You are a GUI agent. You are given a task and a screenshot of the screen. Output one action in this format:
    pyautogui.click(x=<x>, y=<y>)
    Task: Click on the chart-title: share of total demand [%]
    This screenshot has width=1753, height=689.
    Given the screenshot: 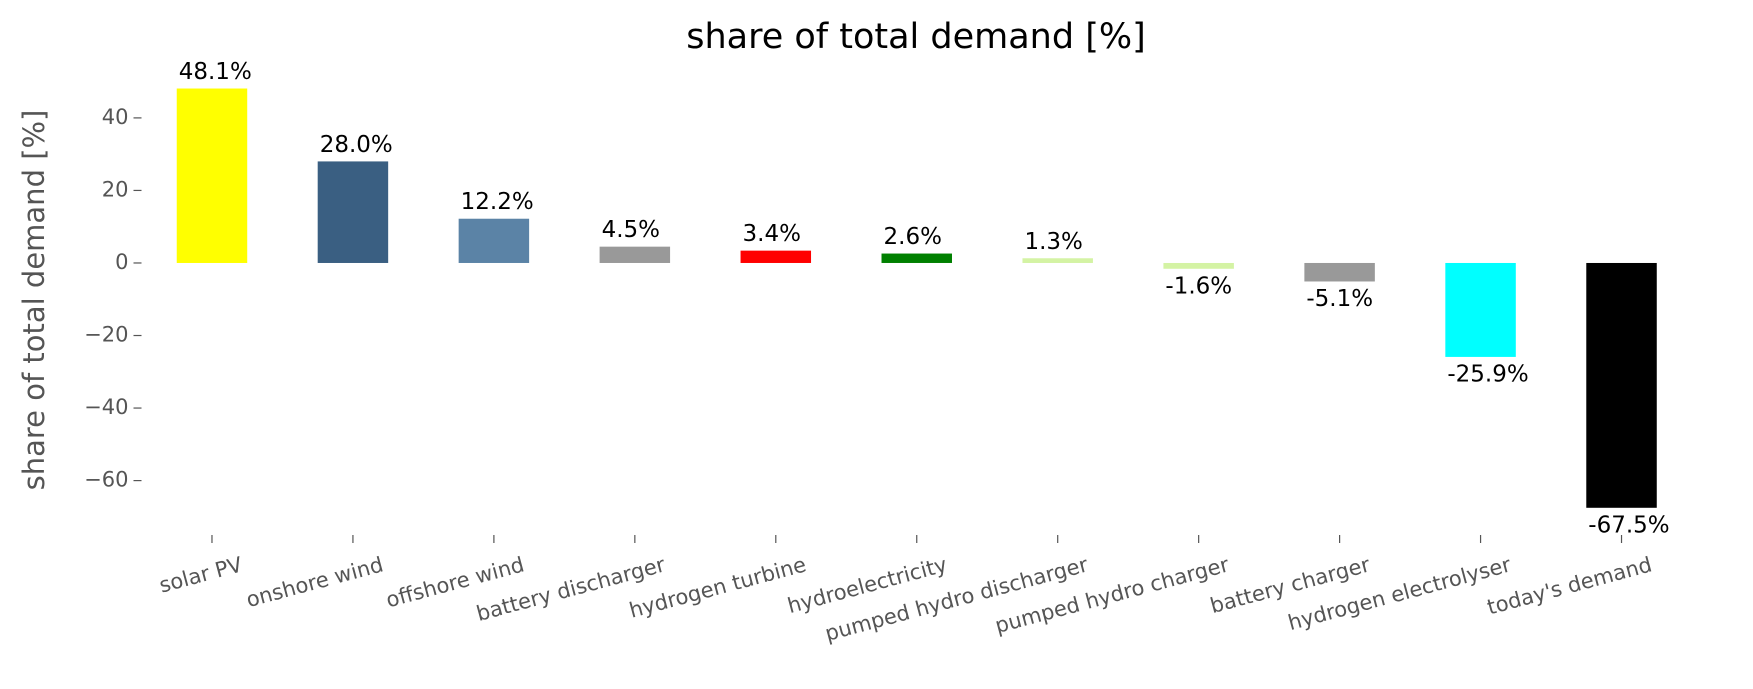 What is the action you would take?
    pyautogui.click(x=916, y=37)
    